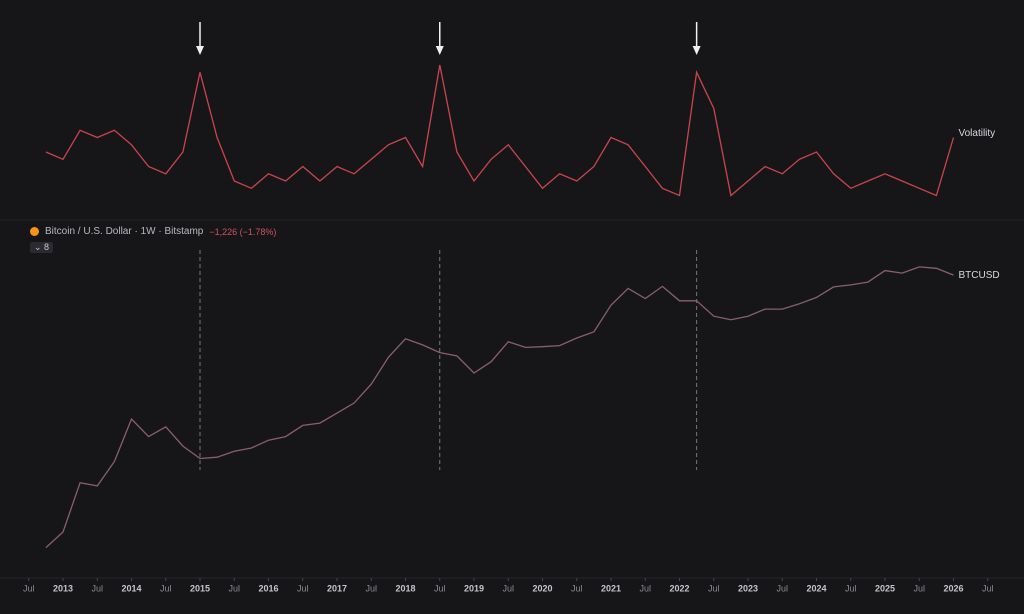 Image resolution: width=1024 pixels, height=614 pixels. What do you see at coordinates (47, 247) in the screenshot?
I see `indicator-count: 8` at bounding box center [47, 247].